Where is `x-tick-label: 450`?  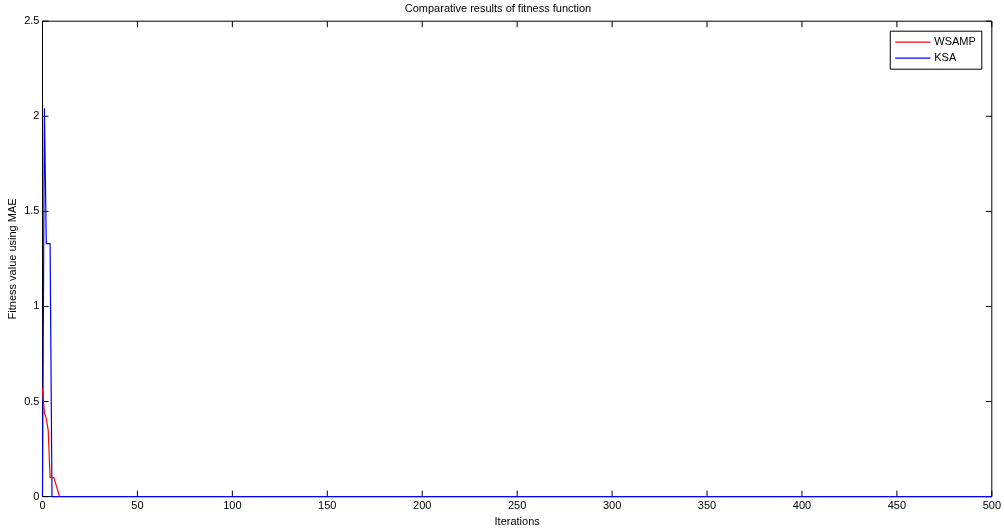 x-tick-label: 450 is located at coordinates (897, 505).